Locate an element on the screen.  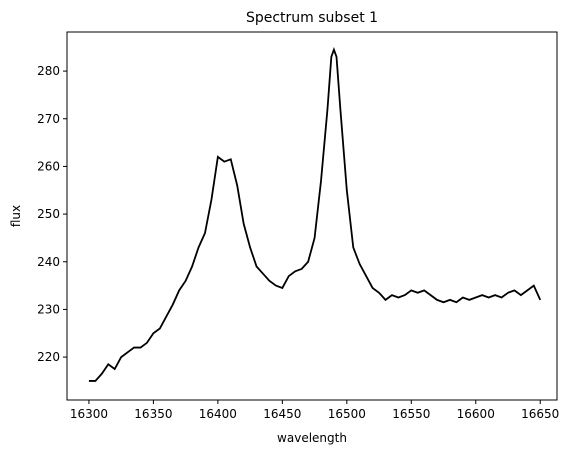
y-axis-label: flux is located at coordinates (16, 216).